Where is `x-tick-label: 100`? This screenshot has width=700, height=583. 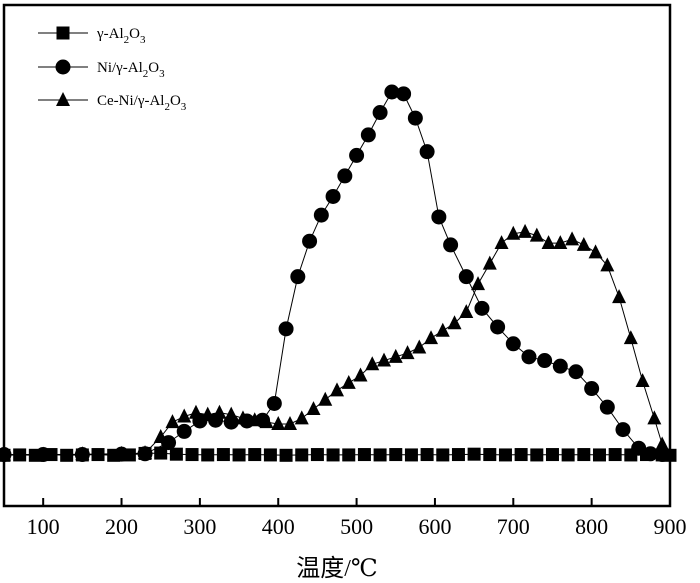 x-tick-label: 100 is located at coordinates (43, 526).